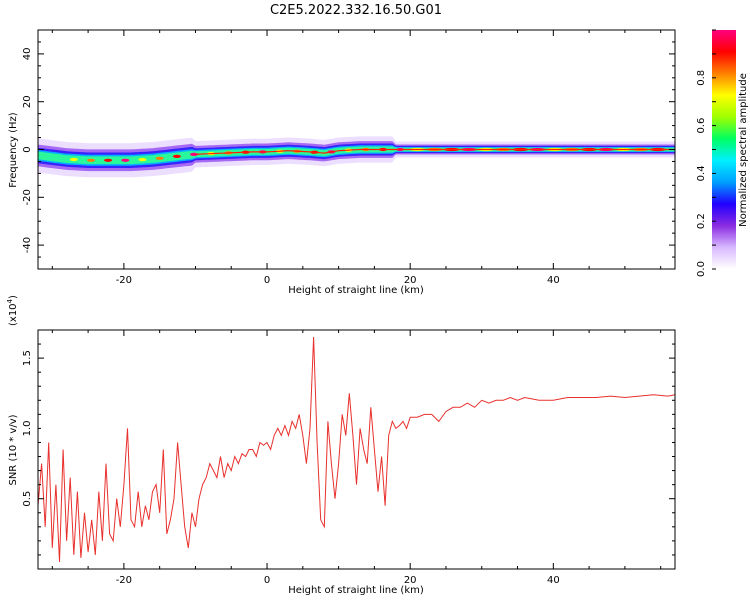  What do you see at coordinates (701, 173) in the screenshot?
I see `colorbar-tick-label: 0.4` at bounding box center [701, 173].